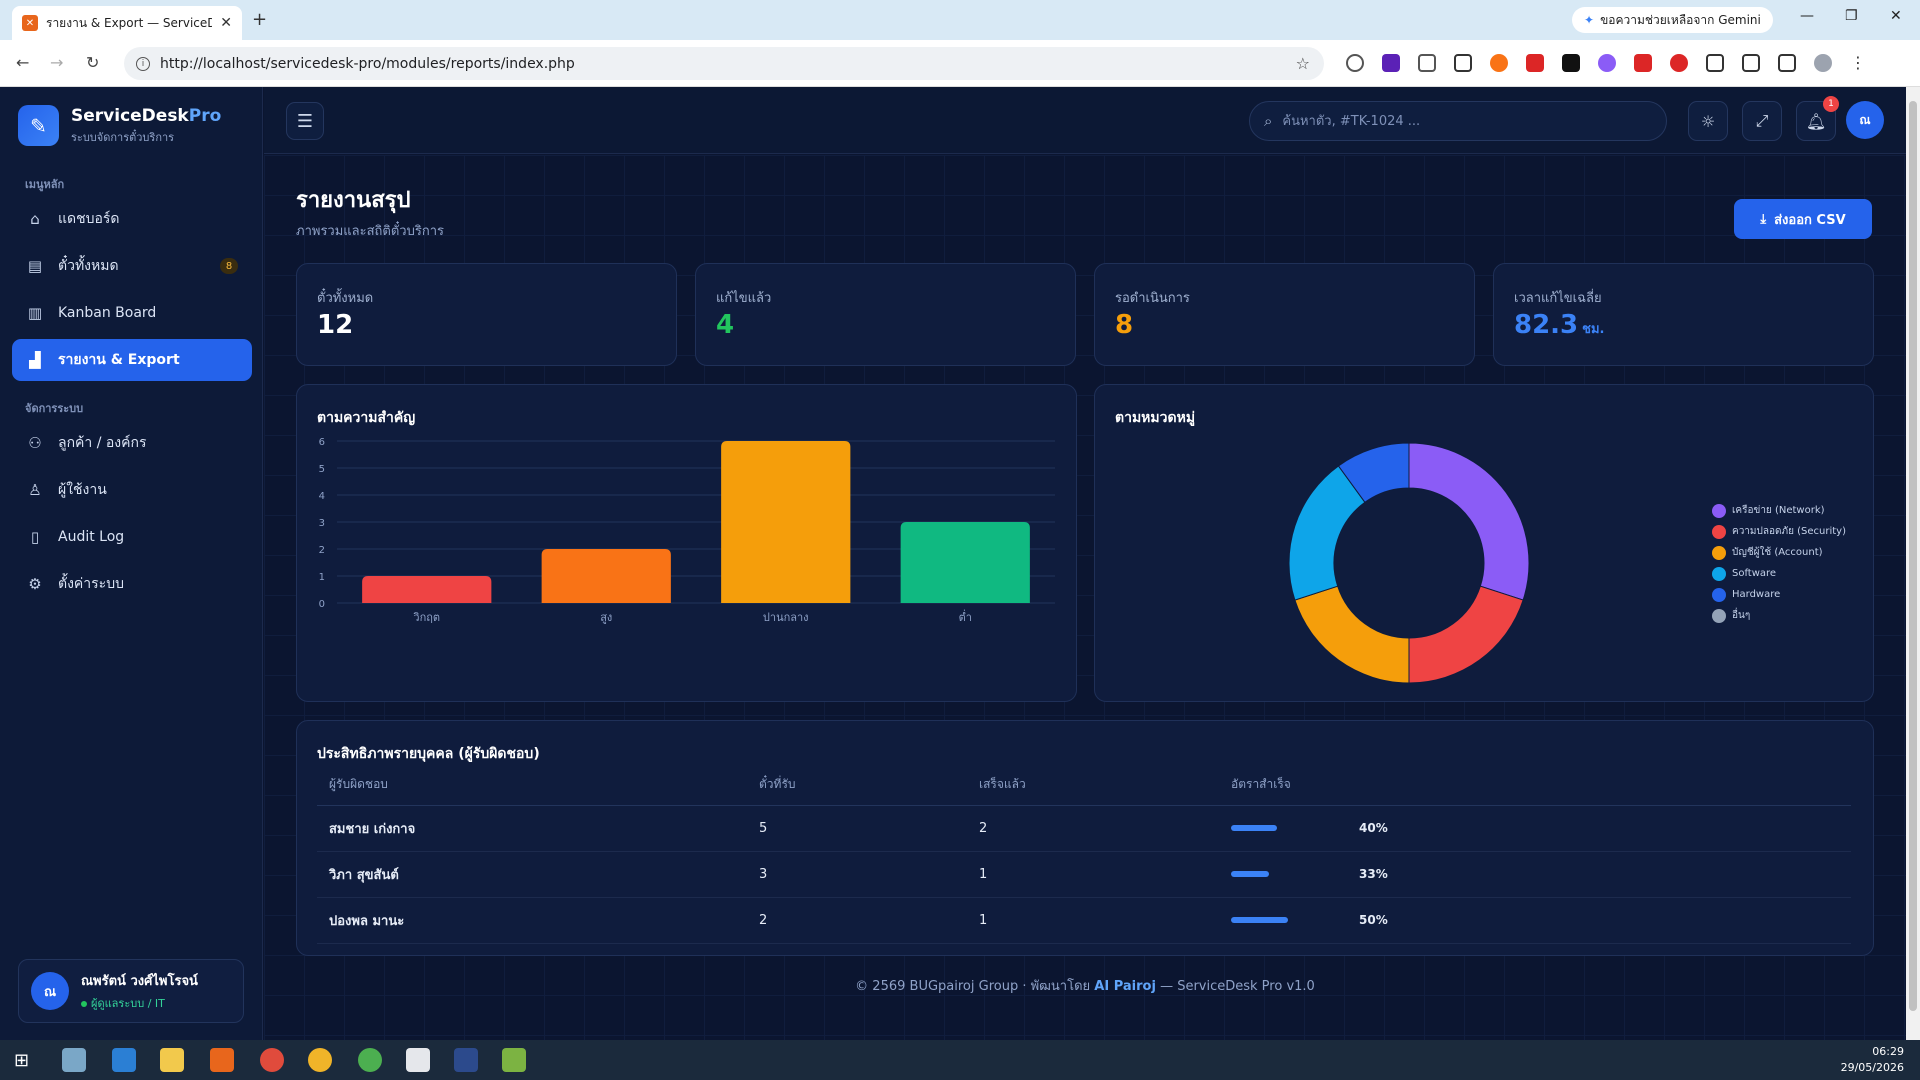  Describe the element at coordinates (132, 360) in the screenshot. I see `sidebar-item-reports: ▟ รายงาน & Export` at that location.